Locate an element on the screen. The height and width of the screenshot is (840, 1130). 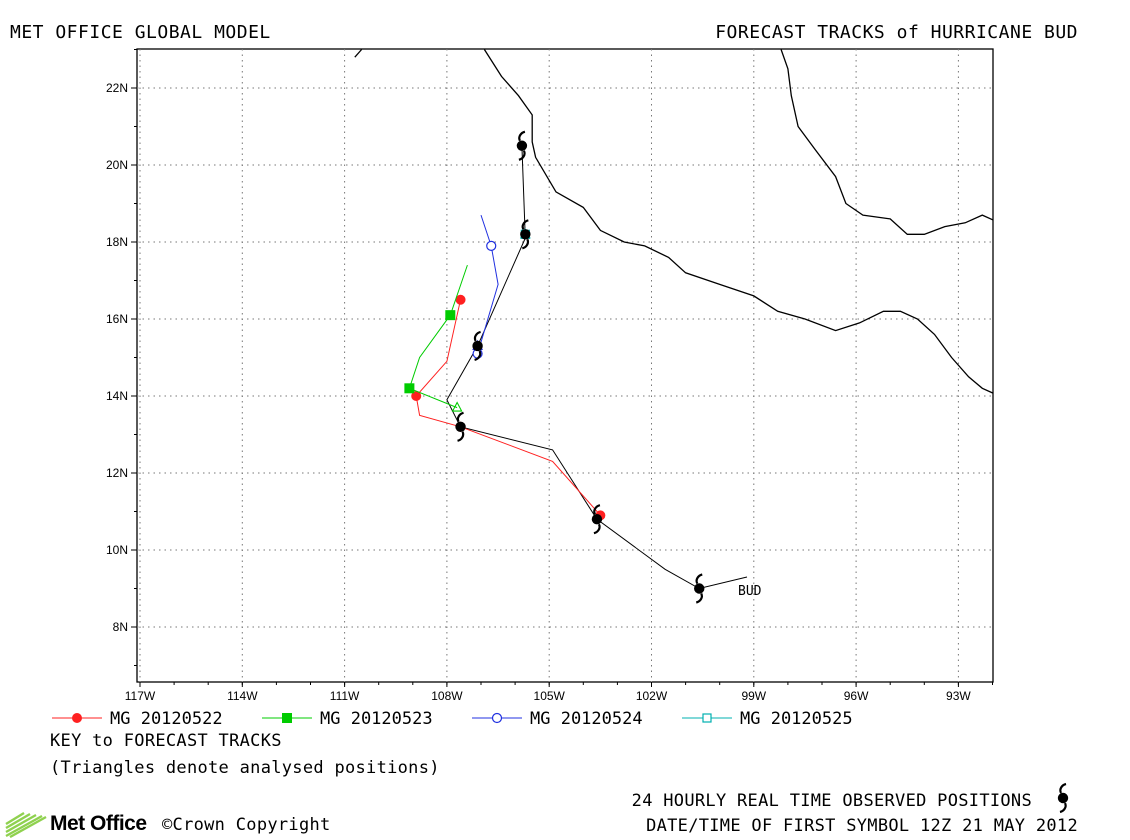
lon-tick-label: 96W is located at coordinates (856, 696).